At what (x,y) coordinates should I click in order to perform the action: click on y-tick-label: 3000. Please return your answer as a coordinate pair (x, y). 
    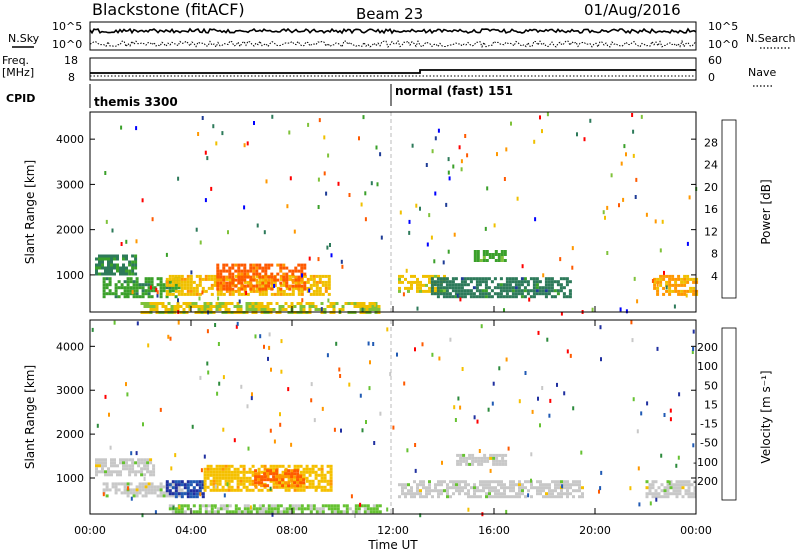
    Looking at the image, I should click on (70, 390).